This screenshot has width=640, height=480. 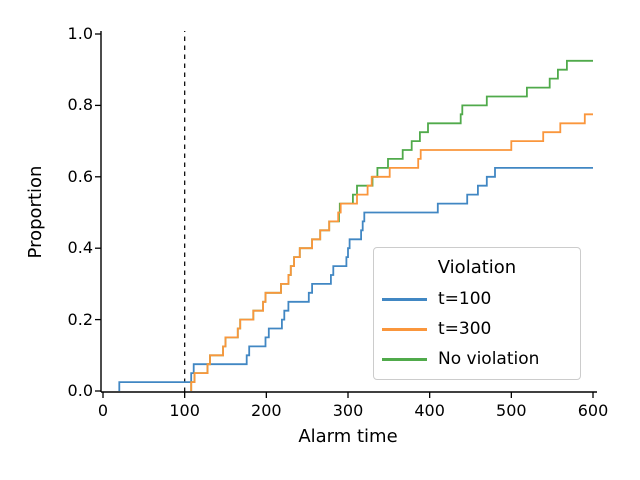 I want to click on y-tick-label: 0.4, so click(x=80, y=248).